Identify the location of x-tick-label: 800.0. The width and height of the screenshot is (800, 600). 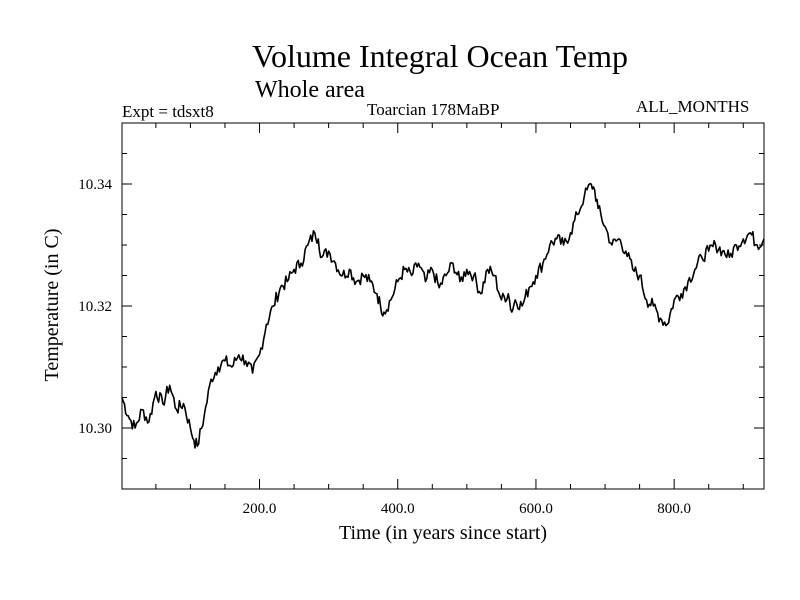
(674, 509).